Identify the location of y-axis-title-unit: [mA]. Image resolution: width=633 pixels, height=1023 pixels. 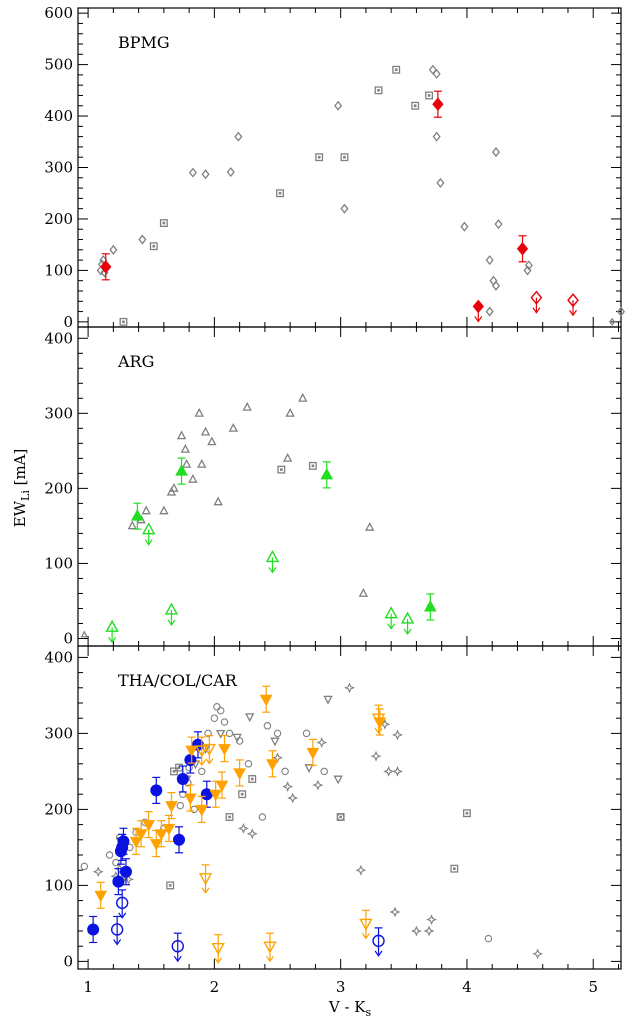
(20, 470).